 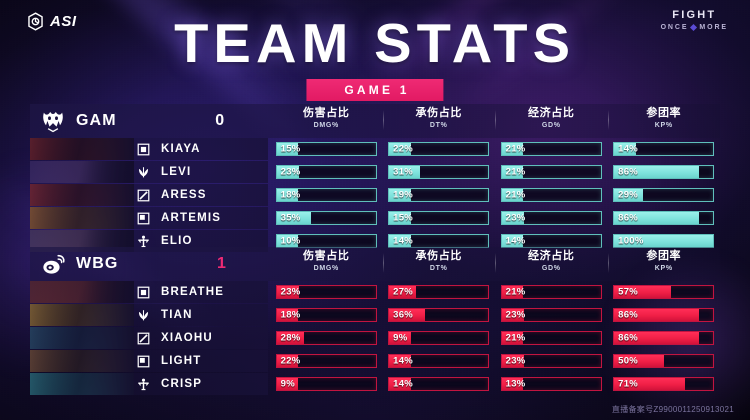 What do you see at coordinates (664, 195) in the screenshot?
I see `stat-bar-kp: 29%` at bounding box center [664, 195].